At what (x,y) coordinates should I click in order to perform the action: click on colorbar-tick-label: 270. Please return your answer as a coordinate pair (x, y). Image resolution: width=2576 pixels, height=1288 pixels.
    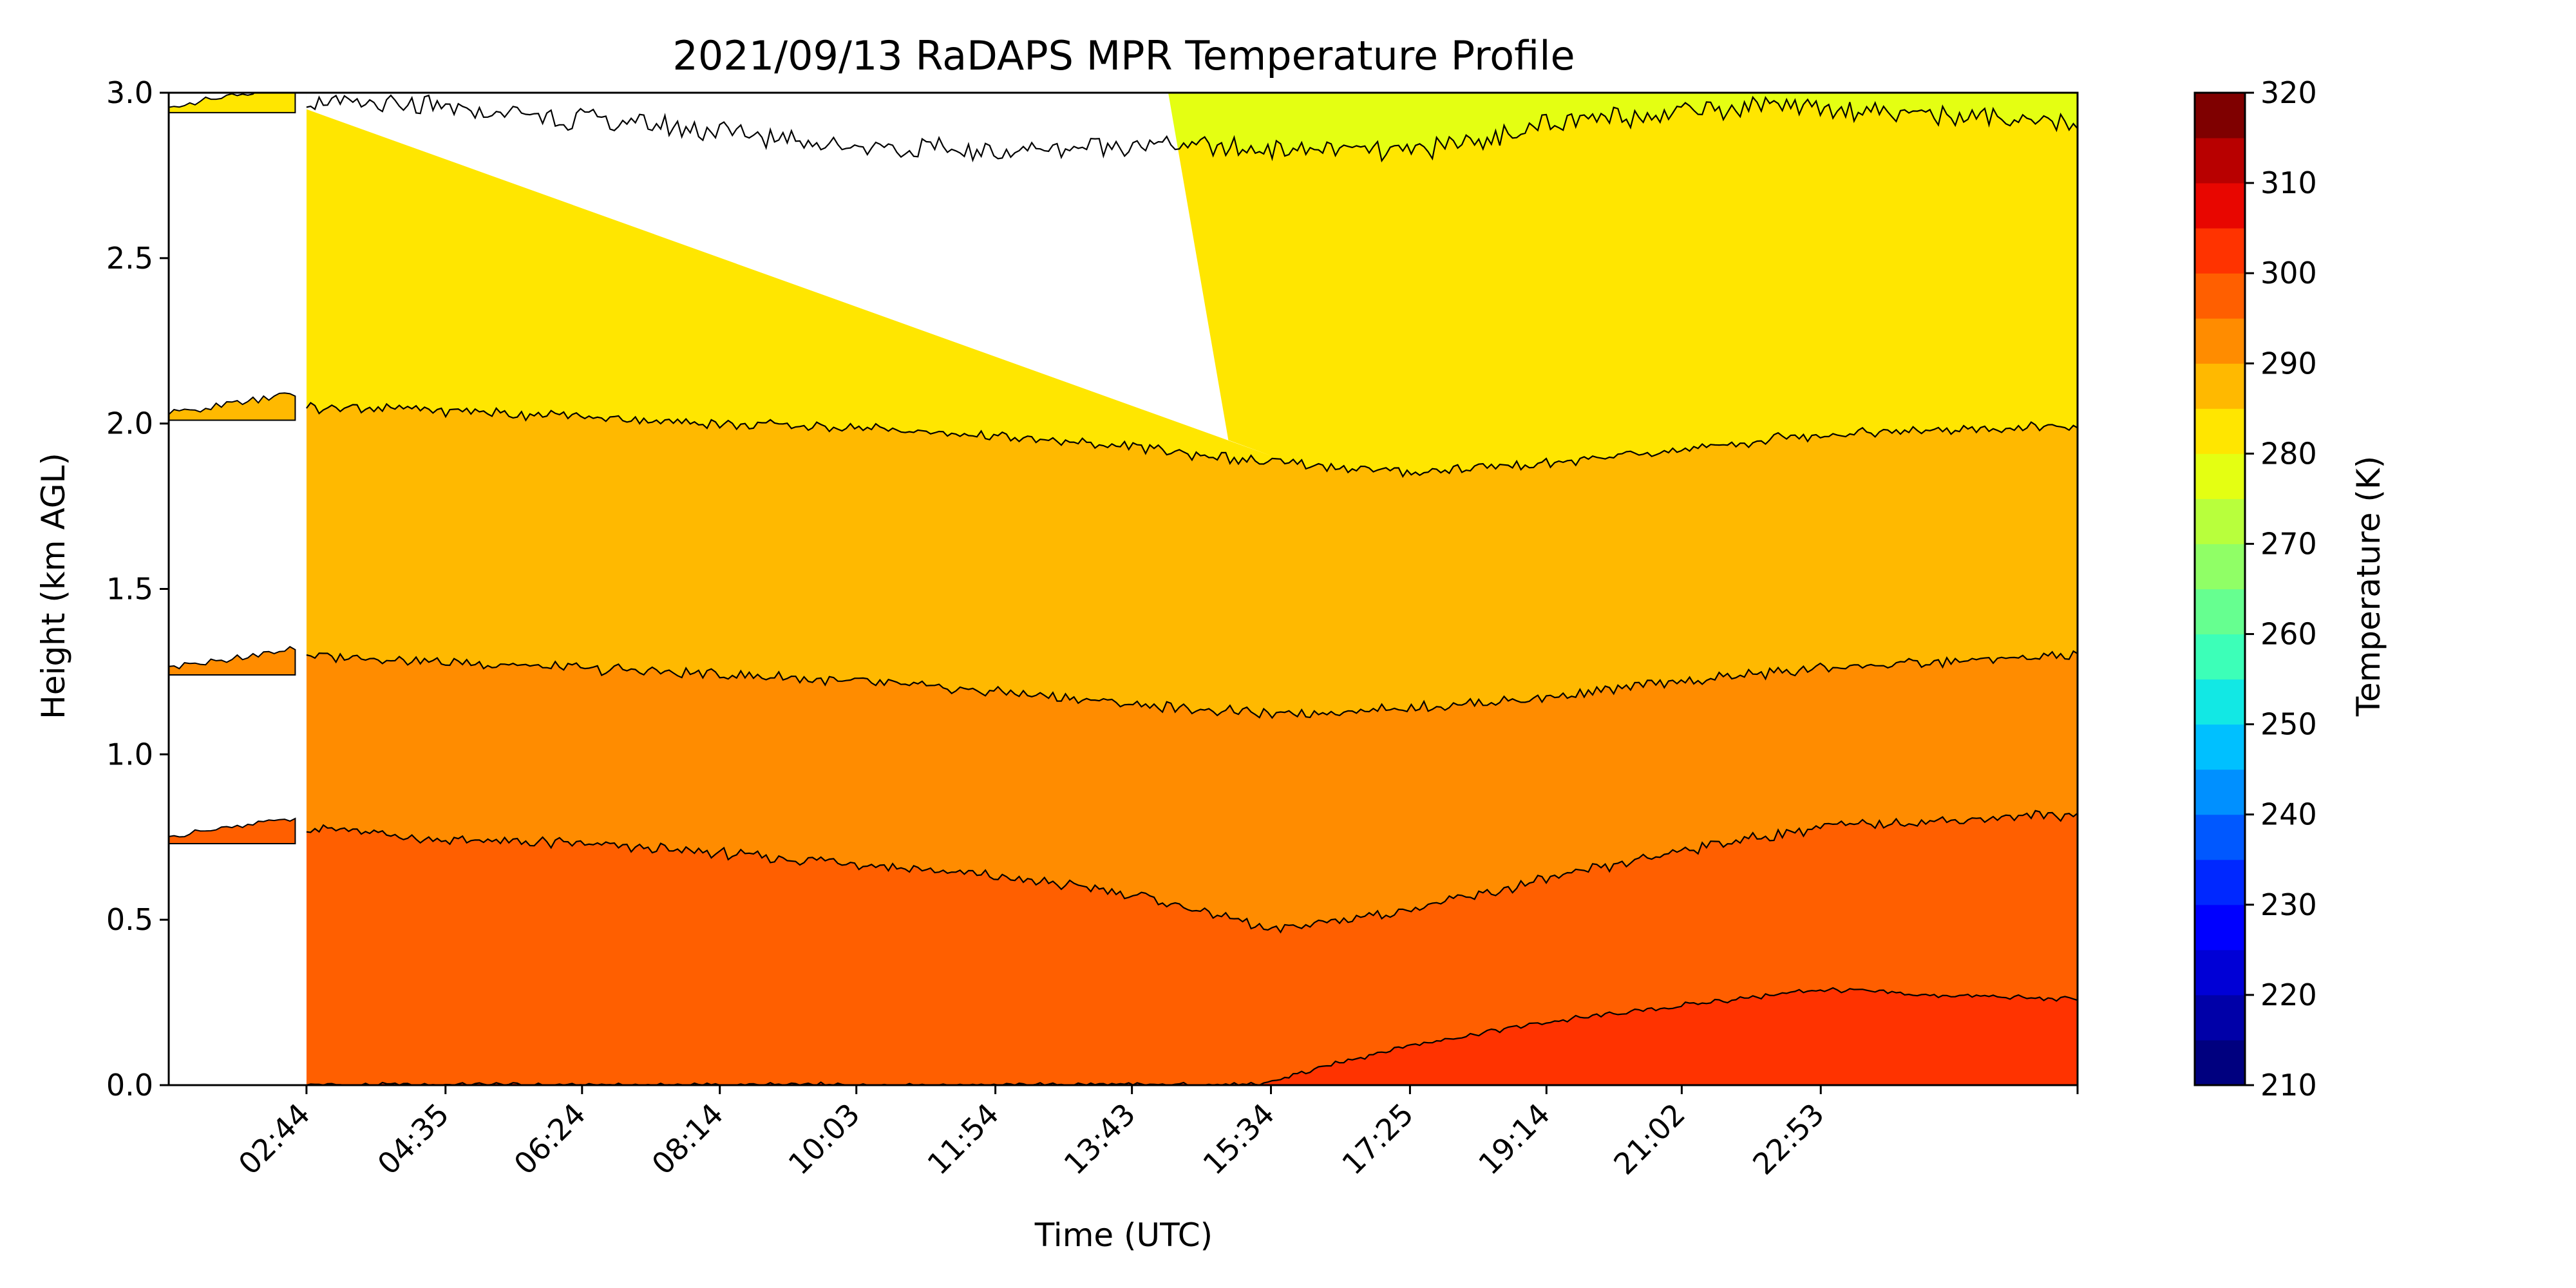
    Looking at the image, I should click on (2289, 543).